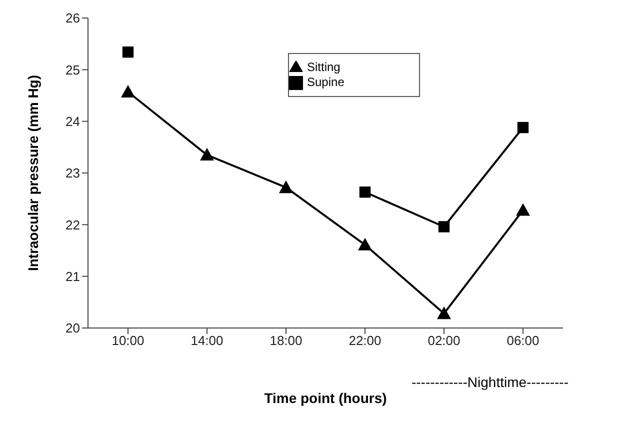  What do you see at coordinates (286, 340) in the screenshot?
I see `x-tick-label: 18:00` at bounding box center [286, 340].